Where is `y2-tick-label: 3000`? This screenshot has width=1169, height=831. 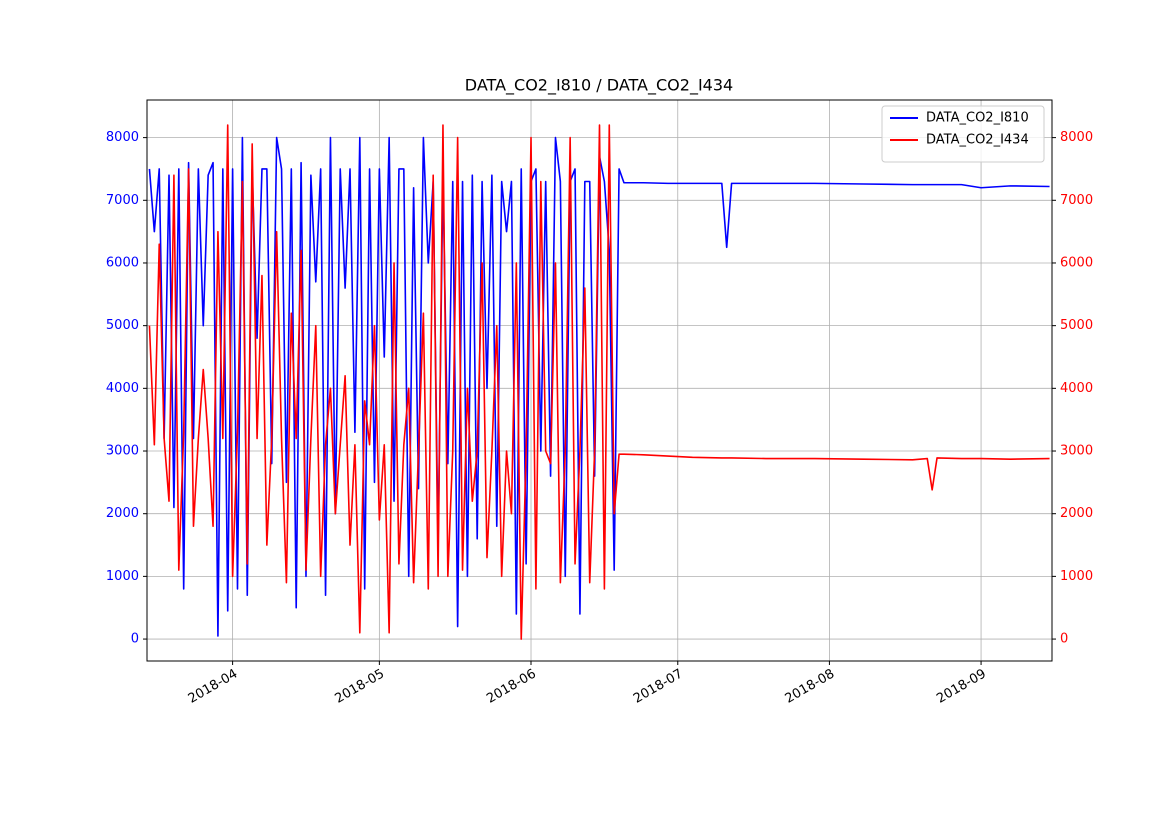
y2-tick-label: 3000 is located at coordinates (1076, 451).